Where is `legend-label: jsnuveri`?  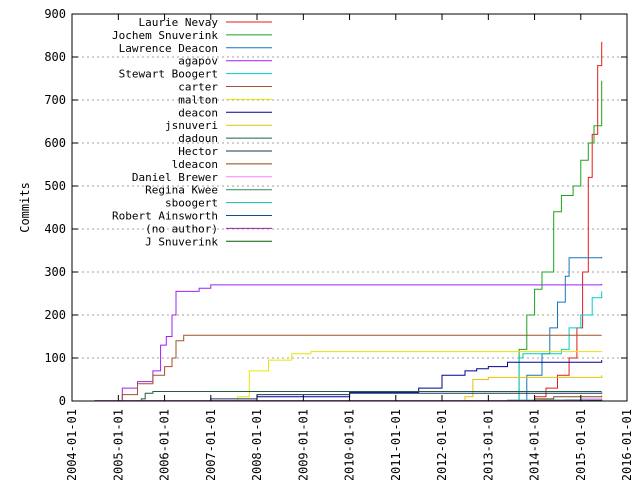 legend-label: jsnuveri is located at coordinates (191, 125).